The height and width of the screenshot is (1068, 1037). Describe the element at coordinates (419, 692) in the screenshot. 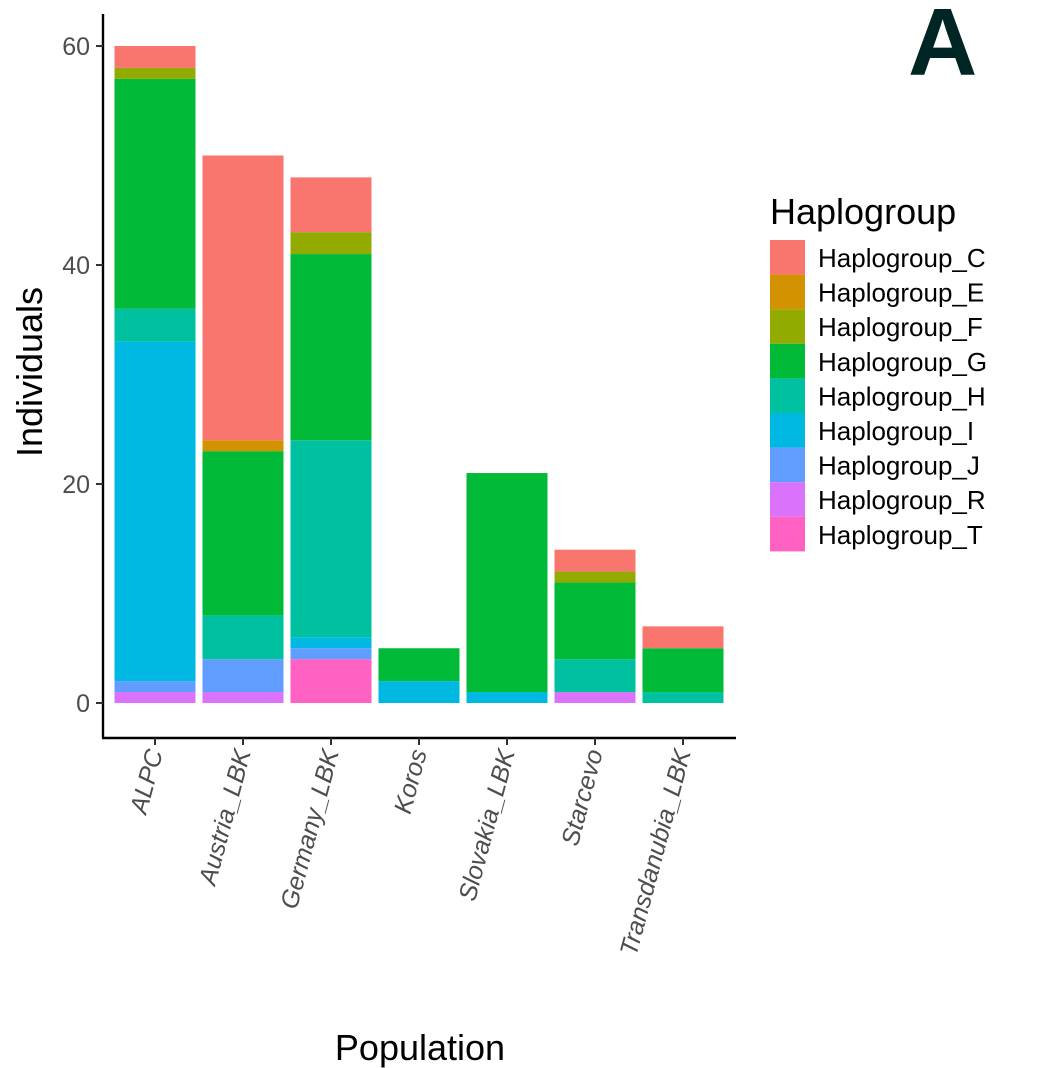

I see `bar-segment-koros-haplogroup_i` at that location.